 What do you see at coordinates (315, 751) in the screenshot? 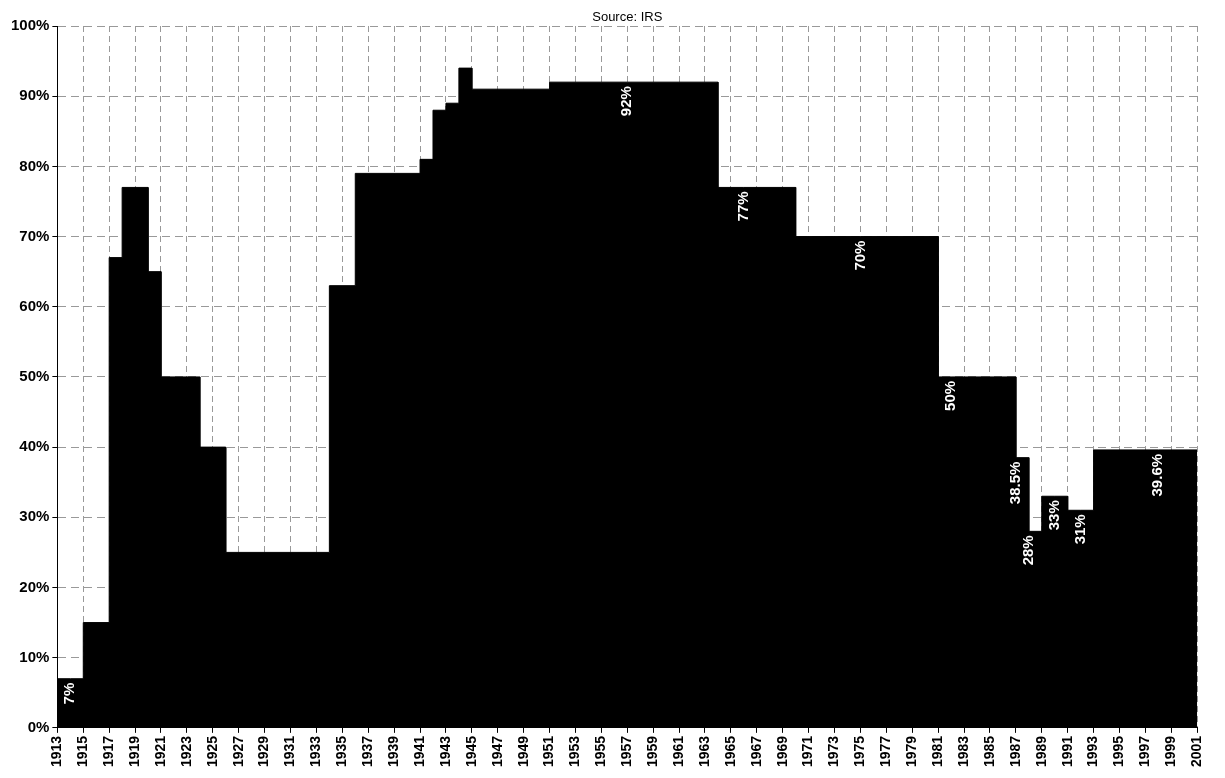
I see `x-tick-label: 1933` at bounding box center [315, 751].